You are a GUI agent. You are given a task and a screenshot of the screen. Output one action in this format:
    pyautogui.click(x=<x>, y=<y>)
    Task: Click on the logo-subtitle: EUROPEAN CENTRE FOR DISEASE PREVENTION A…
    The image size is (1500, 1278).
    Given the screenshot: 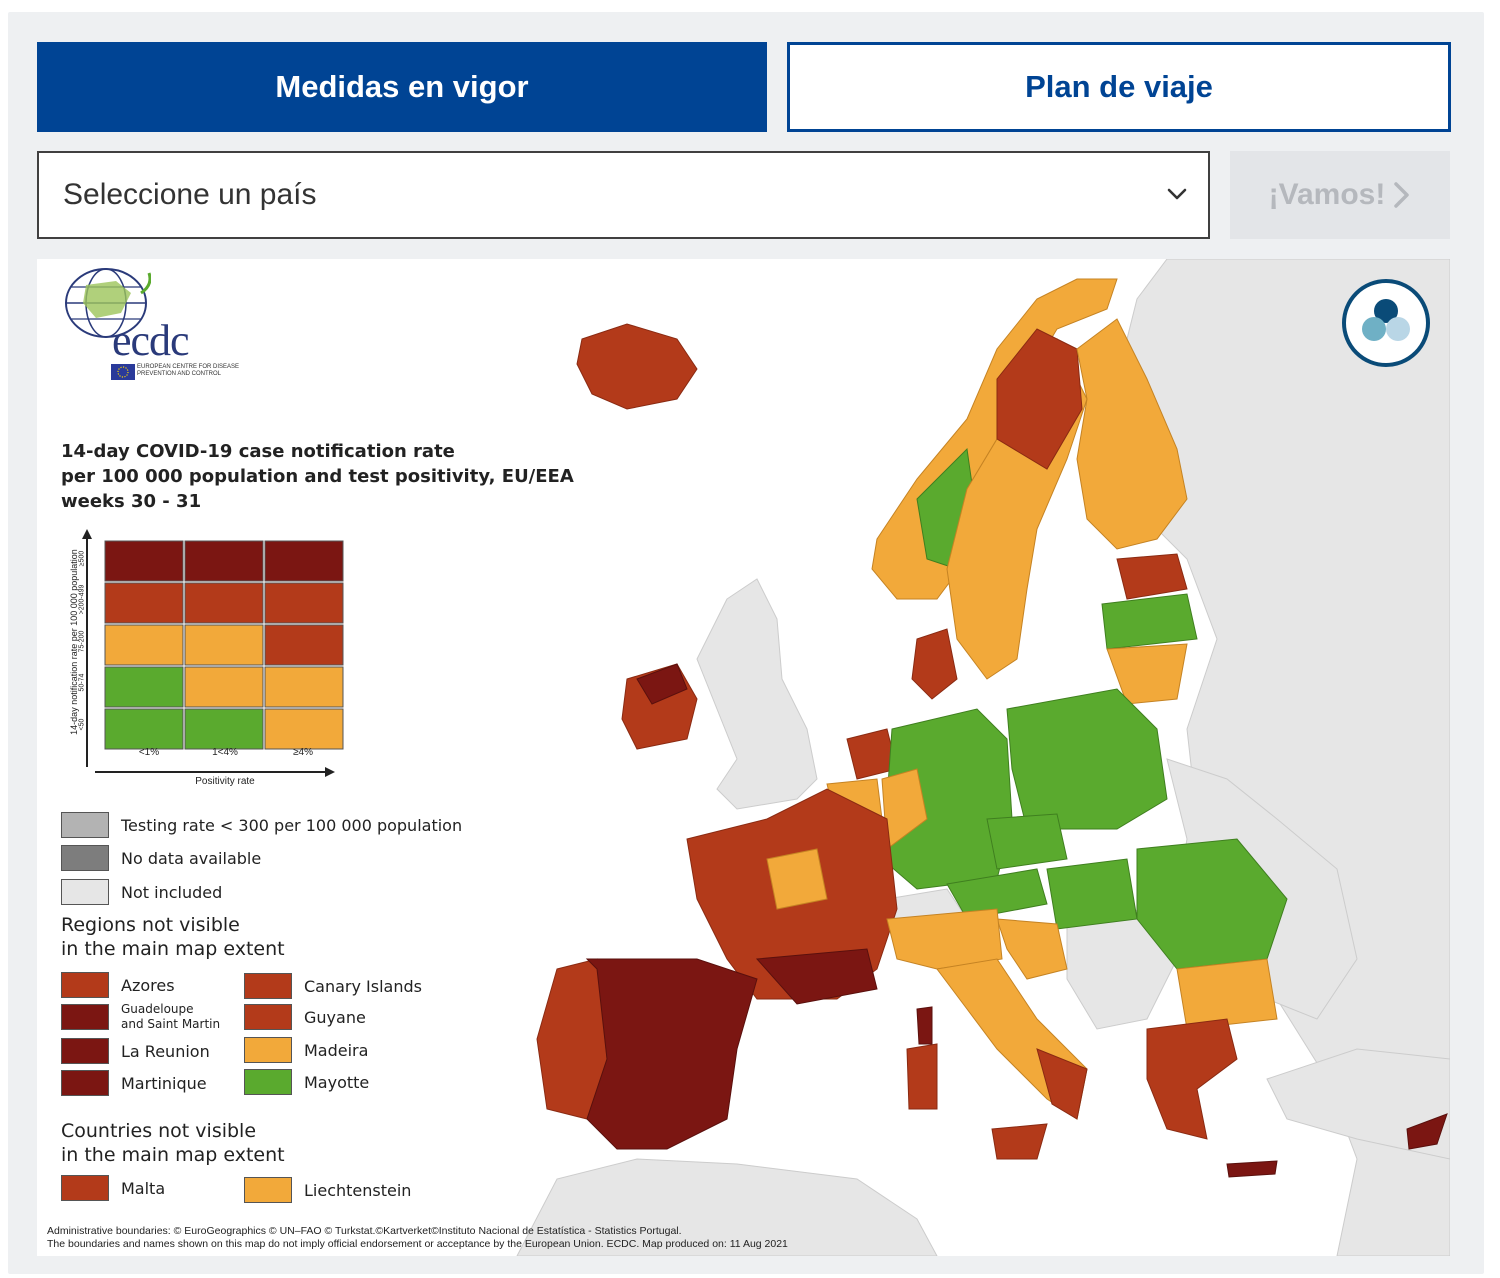 What is the action you would take?
    pyautogui.click(x=192, y=371)
    